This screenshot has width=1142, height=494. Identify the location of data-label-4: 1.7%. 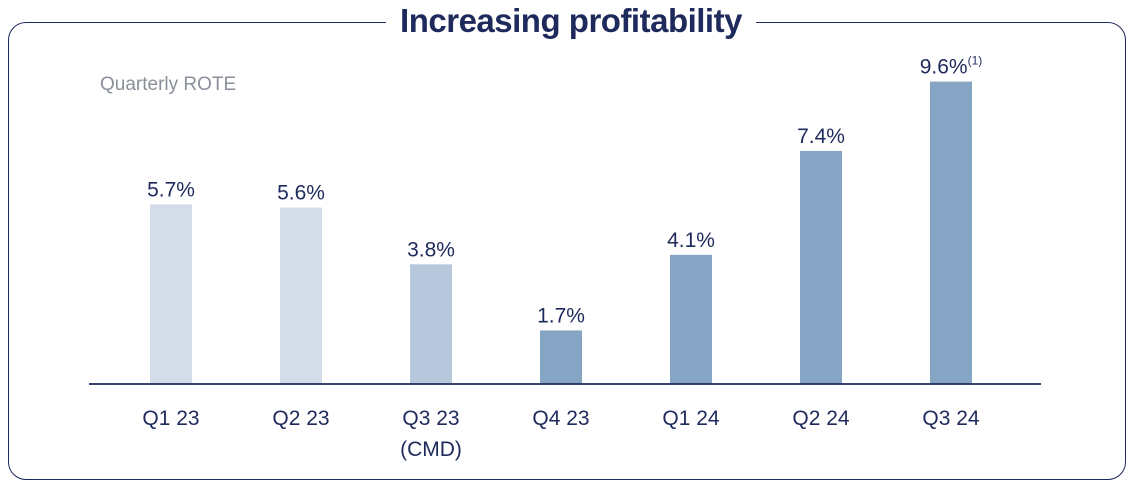
(561, 315).